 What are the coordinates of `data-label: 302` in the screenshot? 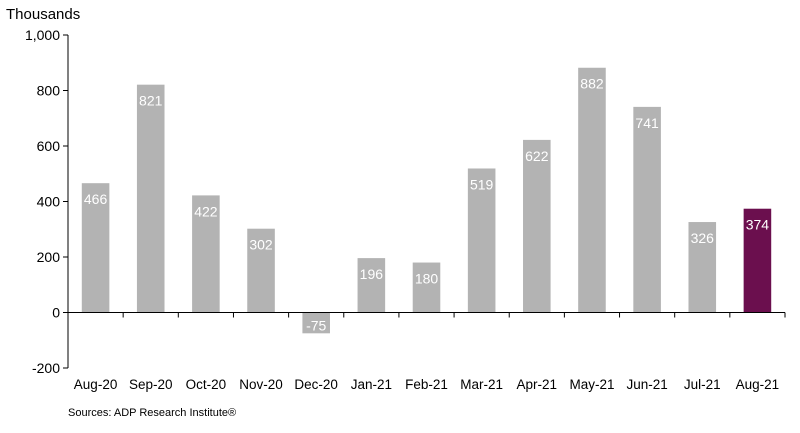 It's located at (261, 245).